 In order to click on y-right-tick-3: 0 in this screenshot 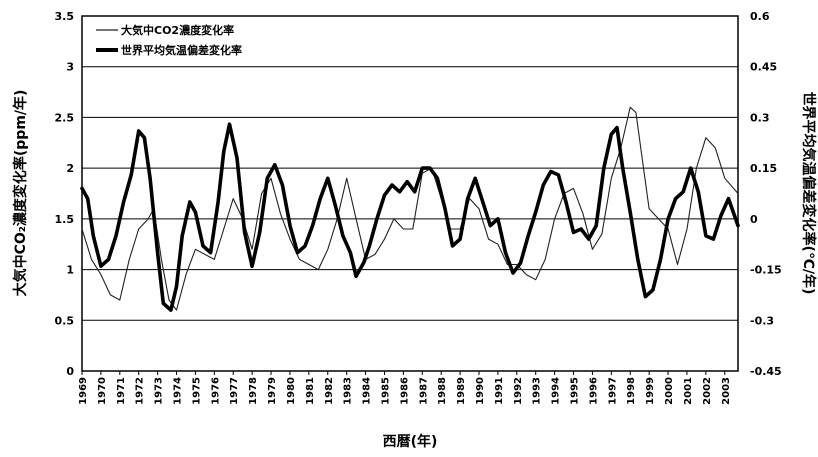, I will do `click(754, 219)`.